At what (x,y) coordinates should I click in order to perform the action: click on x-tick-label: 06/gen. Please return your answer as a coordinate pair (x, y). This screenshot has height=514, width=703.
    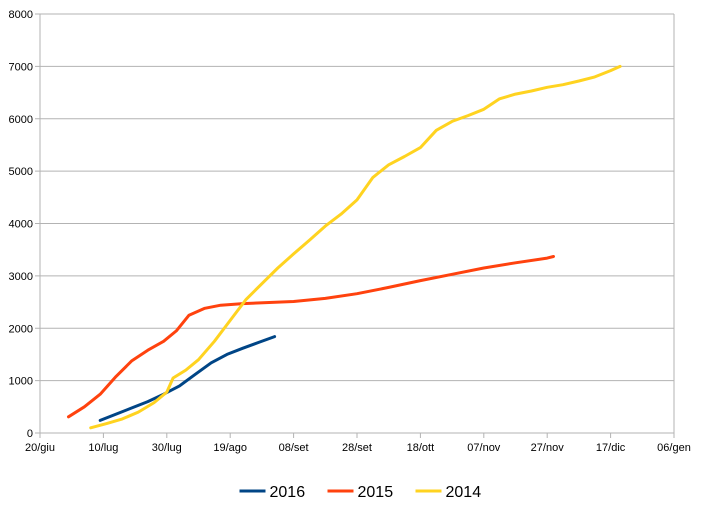
    Looking at the image, I should click on (674, 448).